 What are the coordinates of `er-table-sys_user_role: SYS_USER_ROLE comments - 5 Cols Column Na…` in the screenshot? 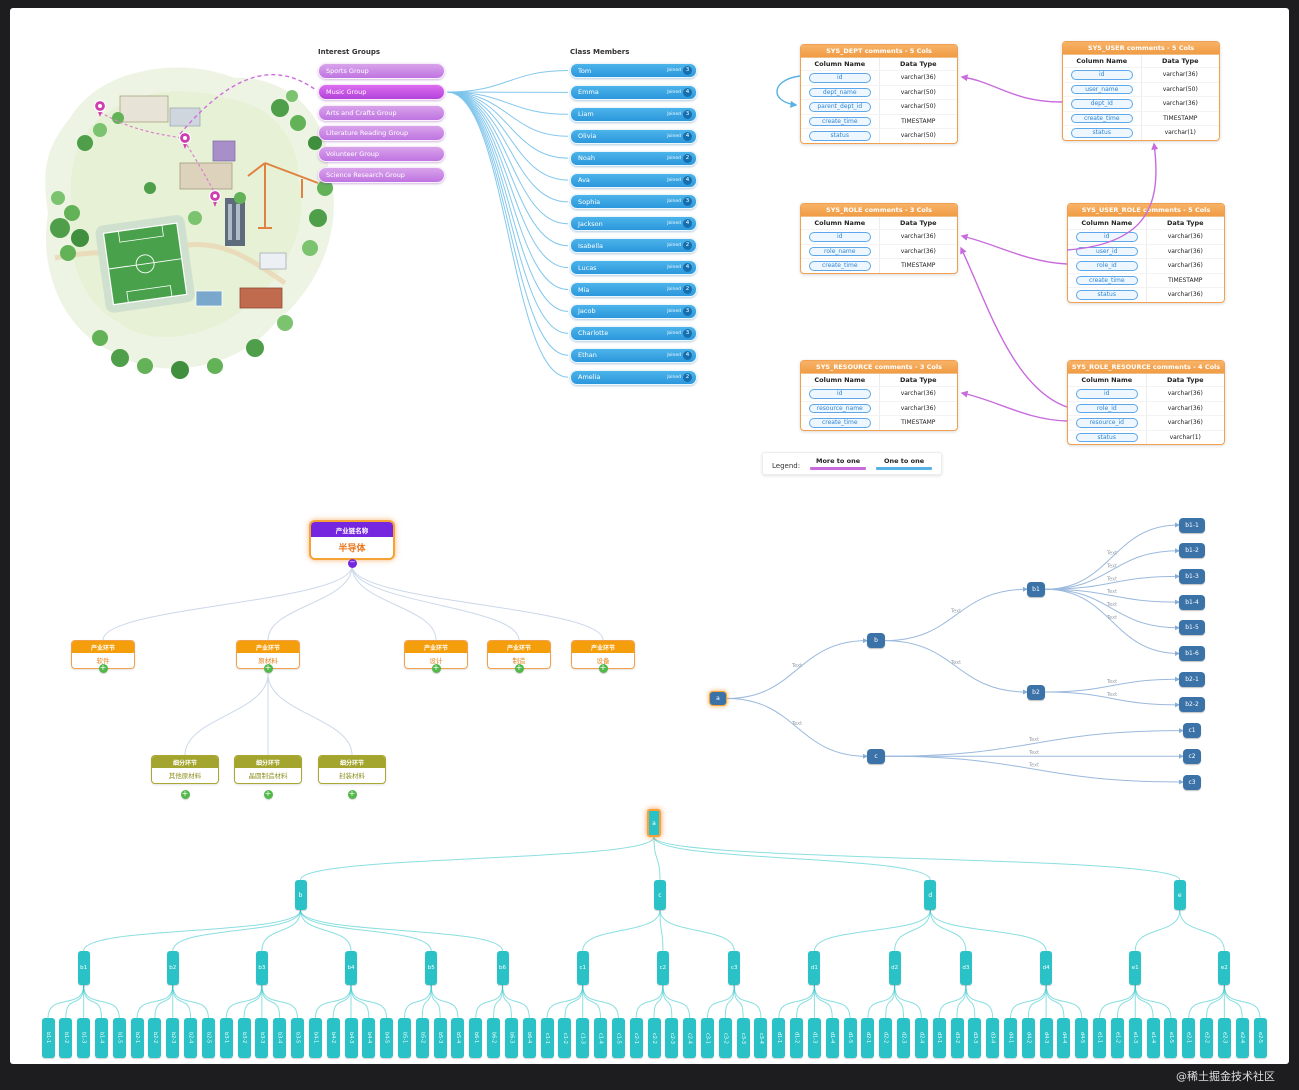 It's located at (1146, 253).